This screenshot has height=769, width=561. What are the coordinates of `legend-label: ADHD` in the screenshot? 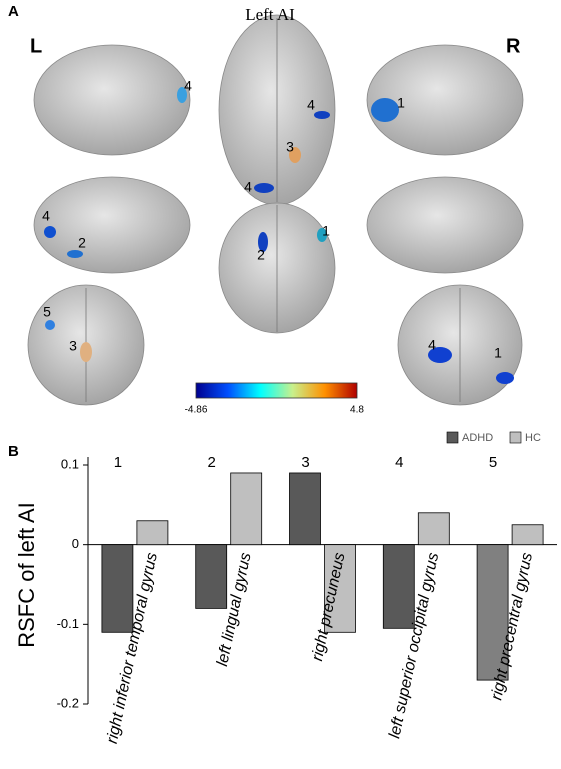 It's located at (477, 438).